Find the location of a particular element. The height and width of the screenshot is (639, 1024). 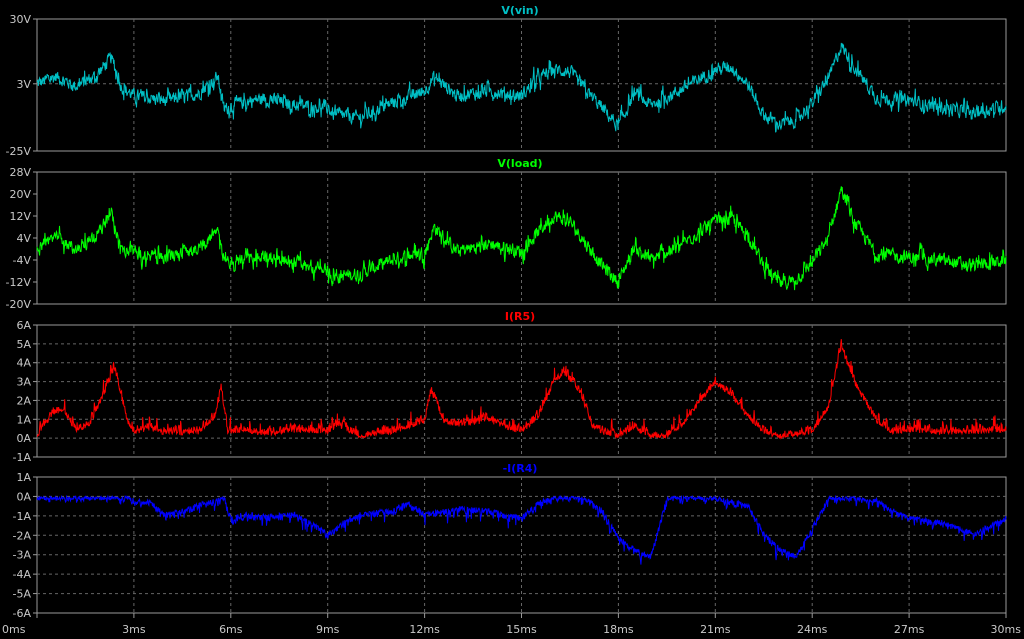

y-tick-label: 3V is located at coordinates (23, 84).